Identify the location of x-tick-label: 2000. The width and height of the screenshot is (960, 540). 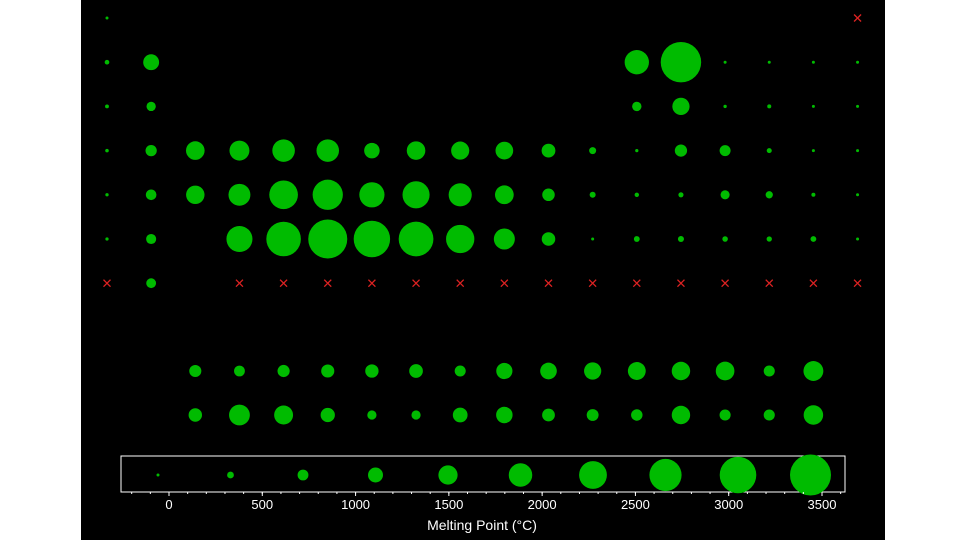
(542, 504).